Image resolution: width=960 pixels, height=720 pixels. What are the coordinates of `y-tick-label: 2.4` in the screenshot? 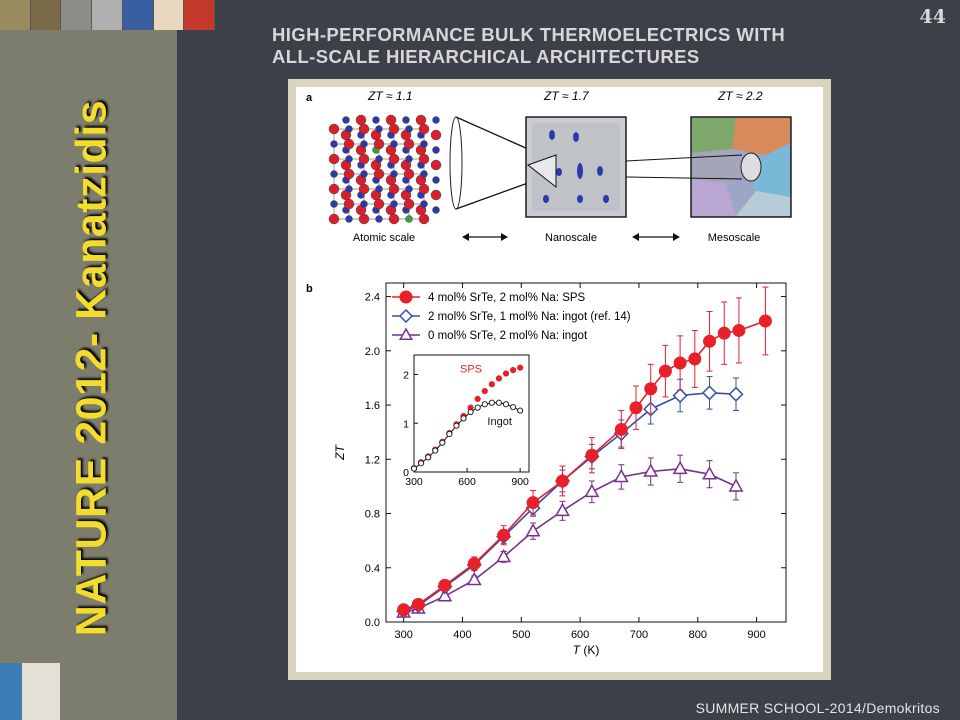 It's located at (372, 298).